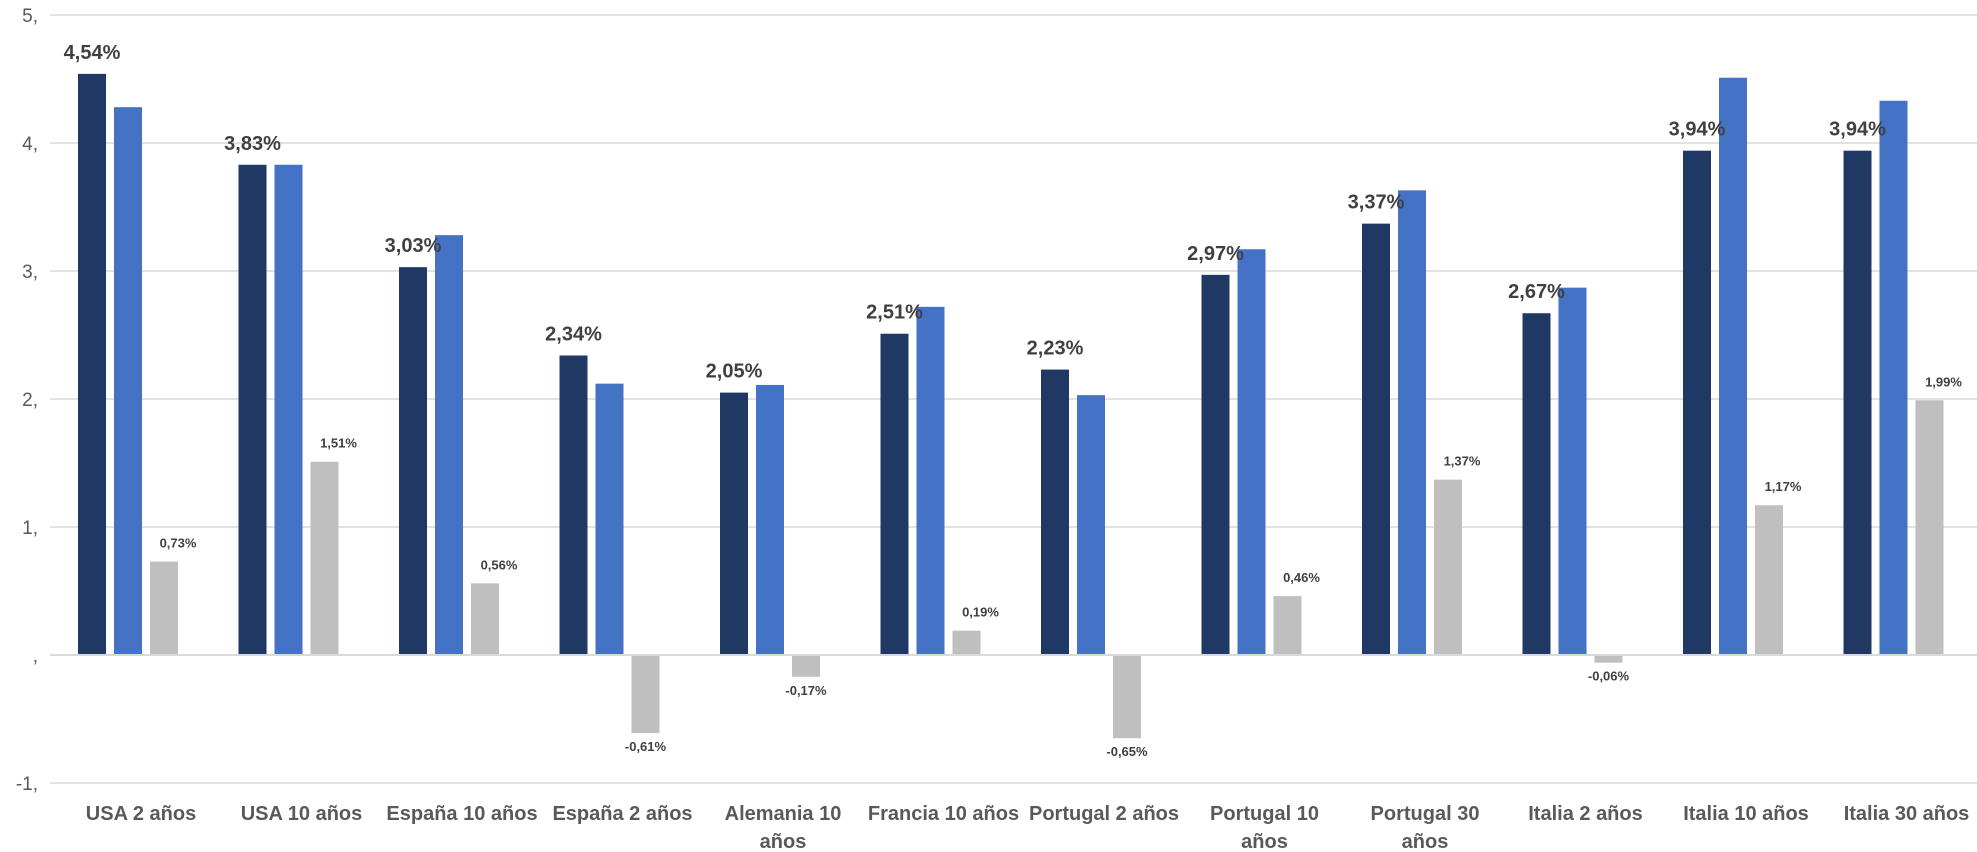 This screenshot has height=852, width=1977. Describe the element at coordinates (30, 528) in the screenshot. I see `y-tick-label: 1,` at that location.